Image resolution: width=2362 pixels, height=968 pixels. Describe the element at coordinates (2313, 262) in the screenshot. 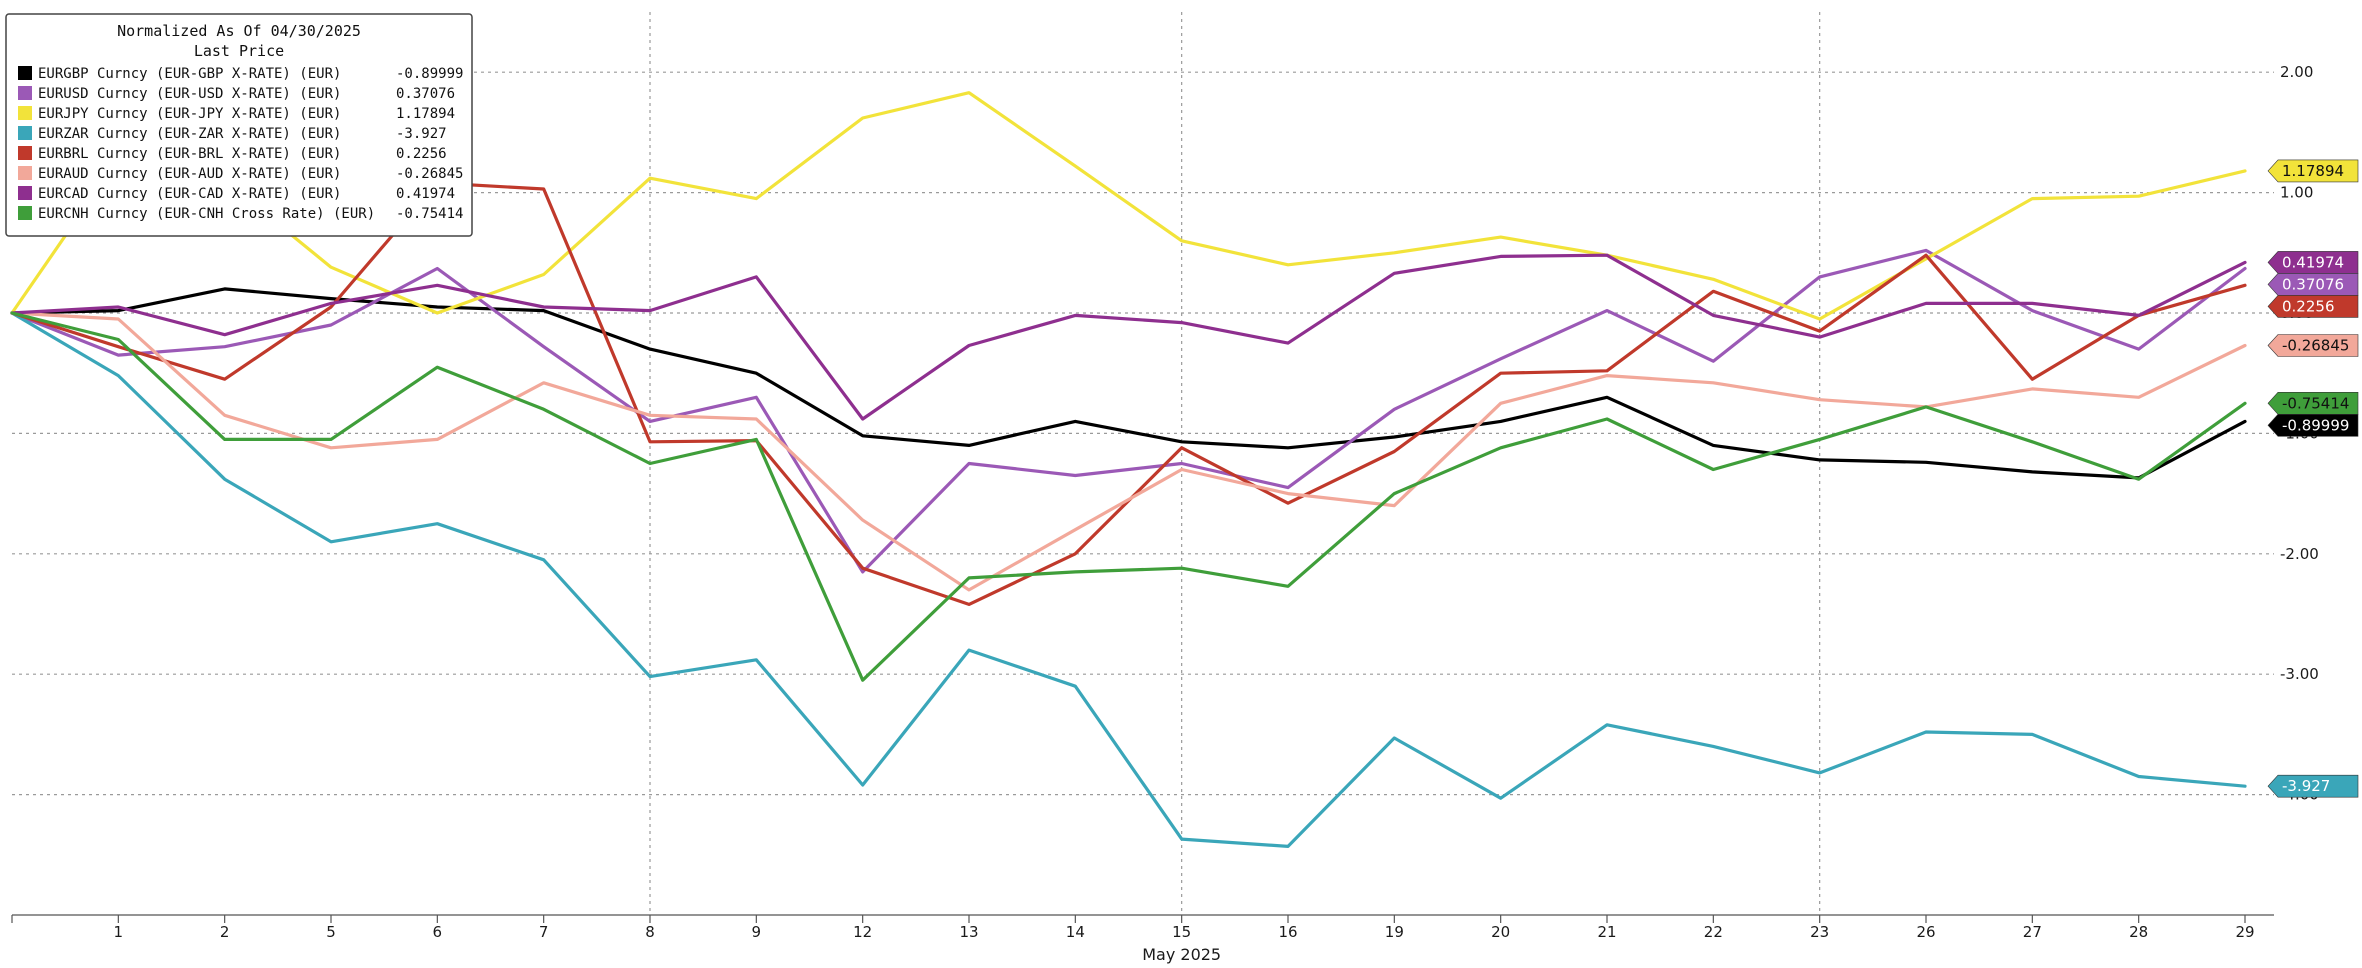

I see `end-value-label: 0.41974` at that location.